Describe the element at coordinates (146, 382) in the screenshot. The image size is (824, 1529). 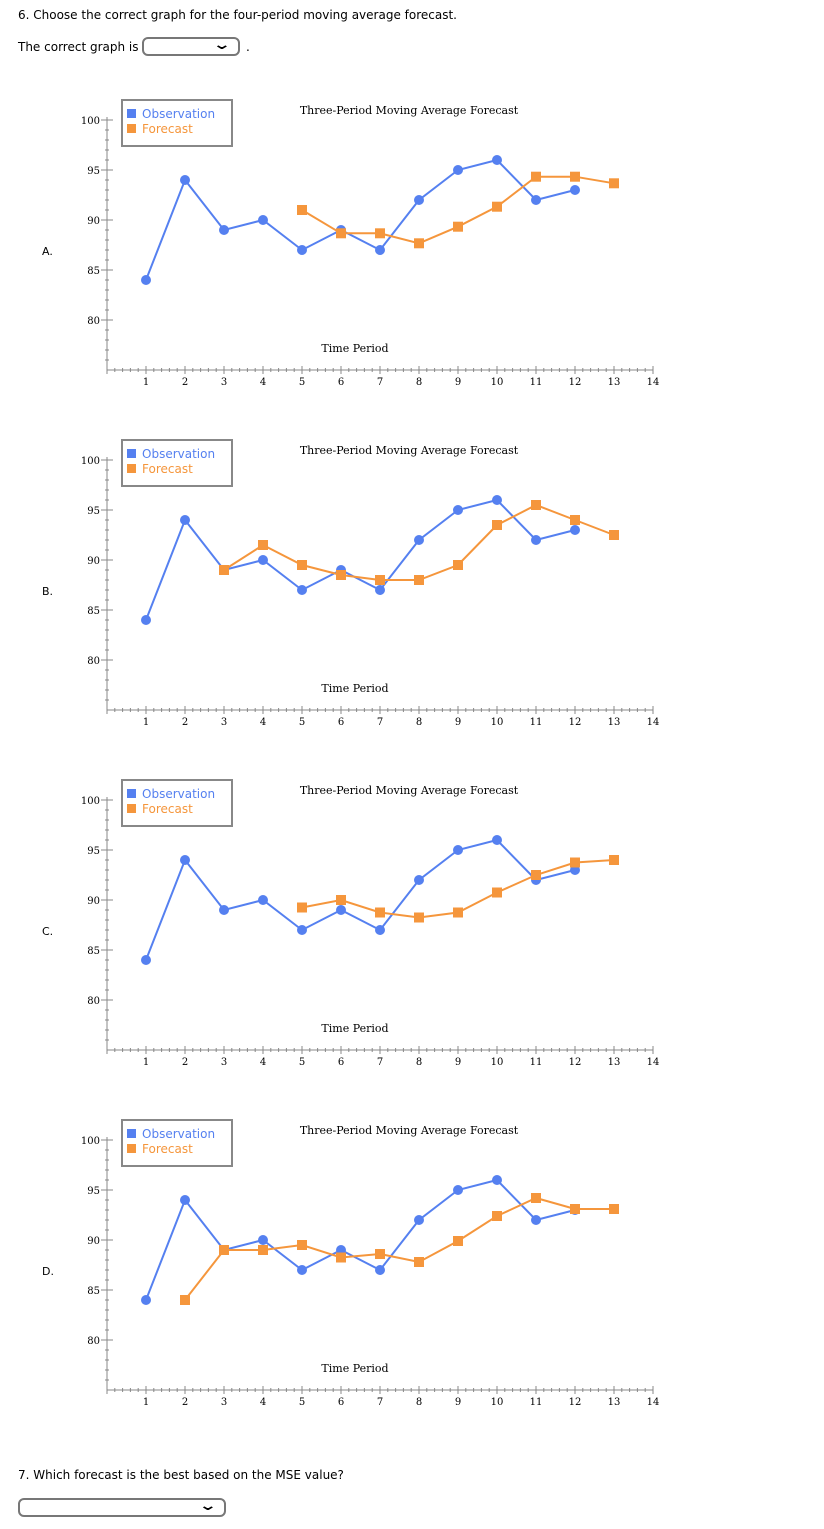
I see `x-tick-label: 1` at that location.